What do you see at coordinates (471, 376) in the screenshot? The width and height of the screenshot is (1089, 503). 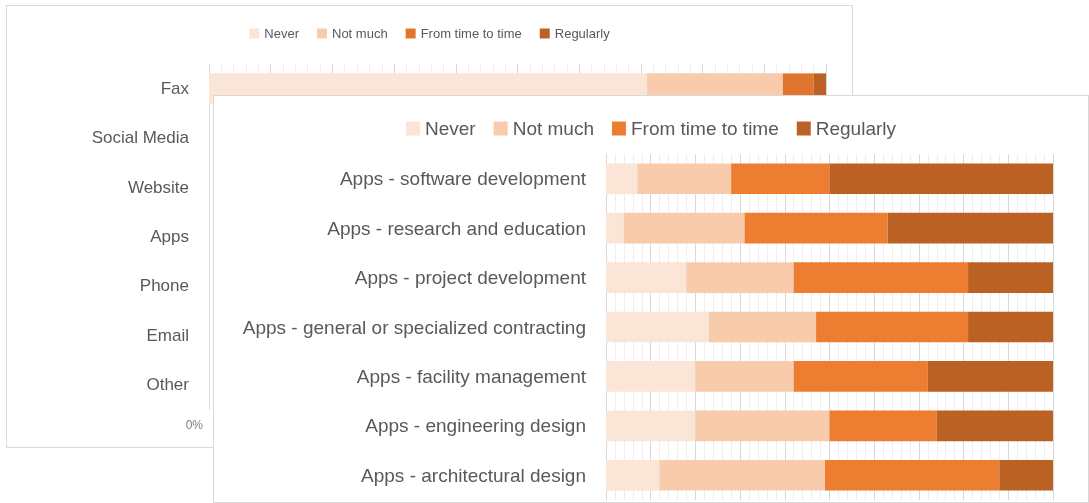 I see `y-tick-label: Apps - facility management` at bounding box center [471, 376].